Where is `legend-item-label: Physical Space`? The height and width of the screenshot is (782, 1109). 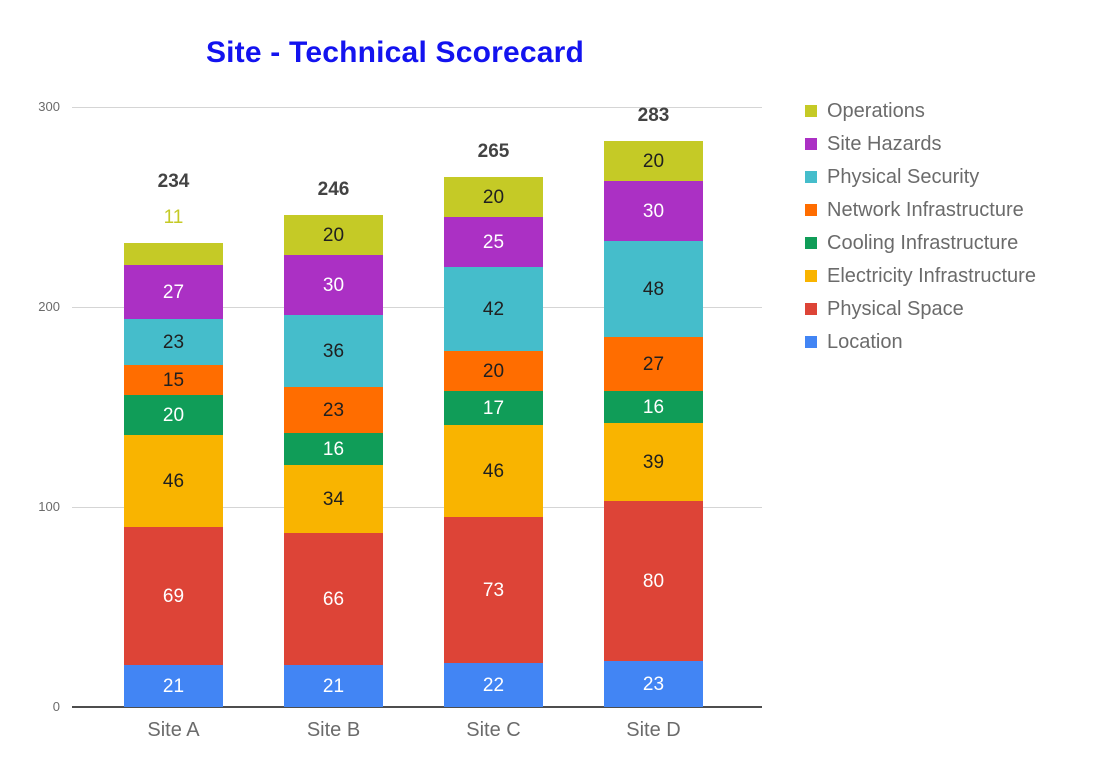 legend-item-label: Physical Space is located at coordinates (895, 309).